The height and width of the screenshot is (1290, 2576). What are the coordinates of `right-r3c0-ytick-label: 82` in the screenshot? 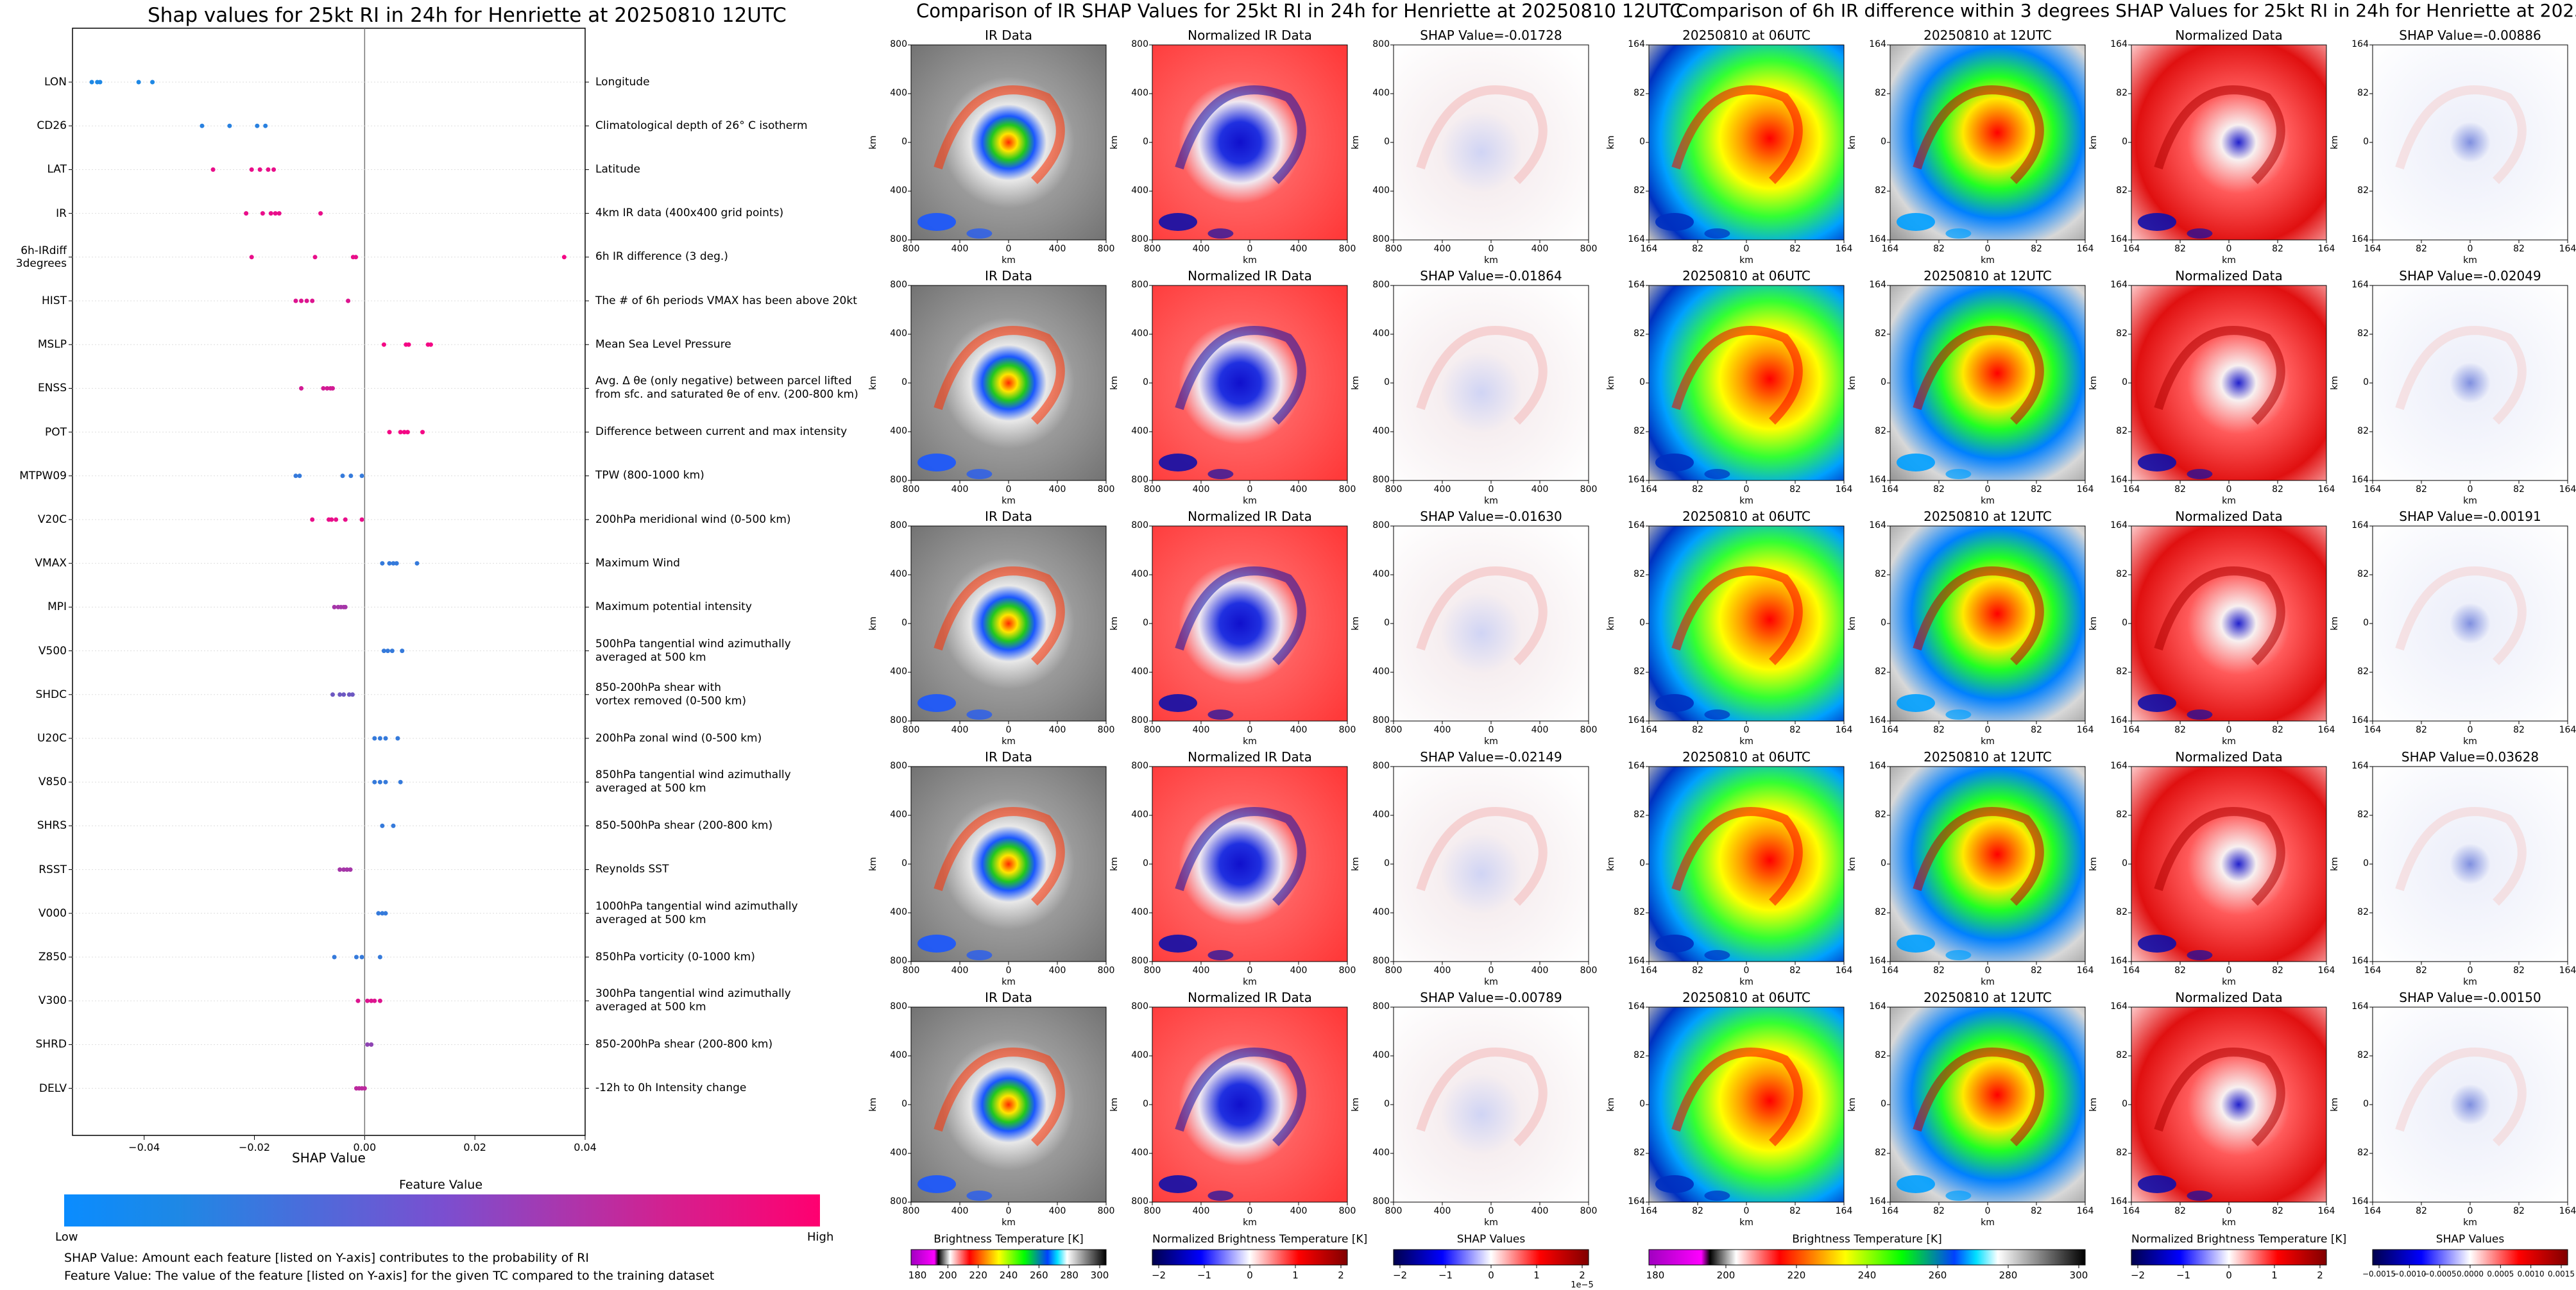 It's located at (1639, 912).